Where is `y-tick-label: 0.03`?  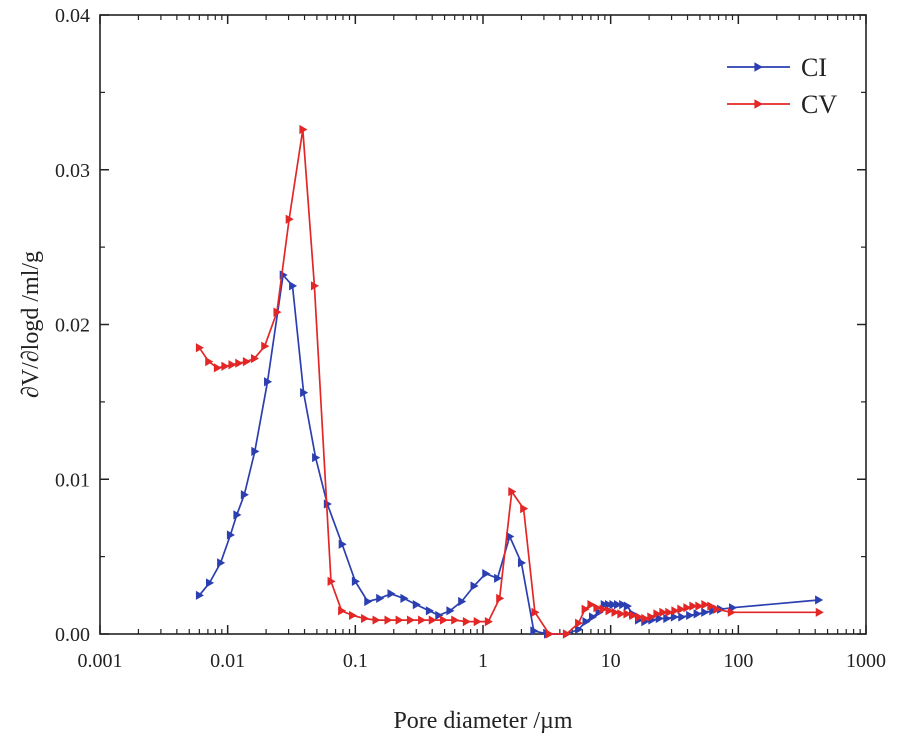 y-tick-label: 0.03 is located at coordinates (72, 171).